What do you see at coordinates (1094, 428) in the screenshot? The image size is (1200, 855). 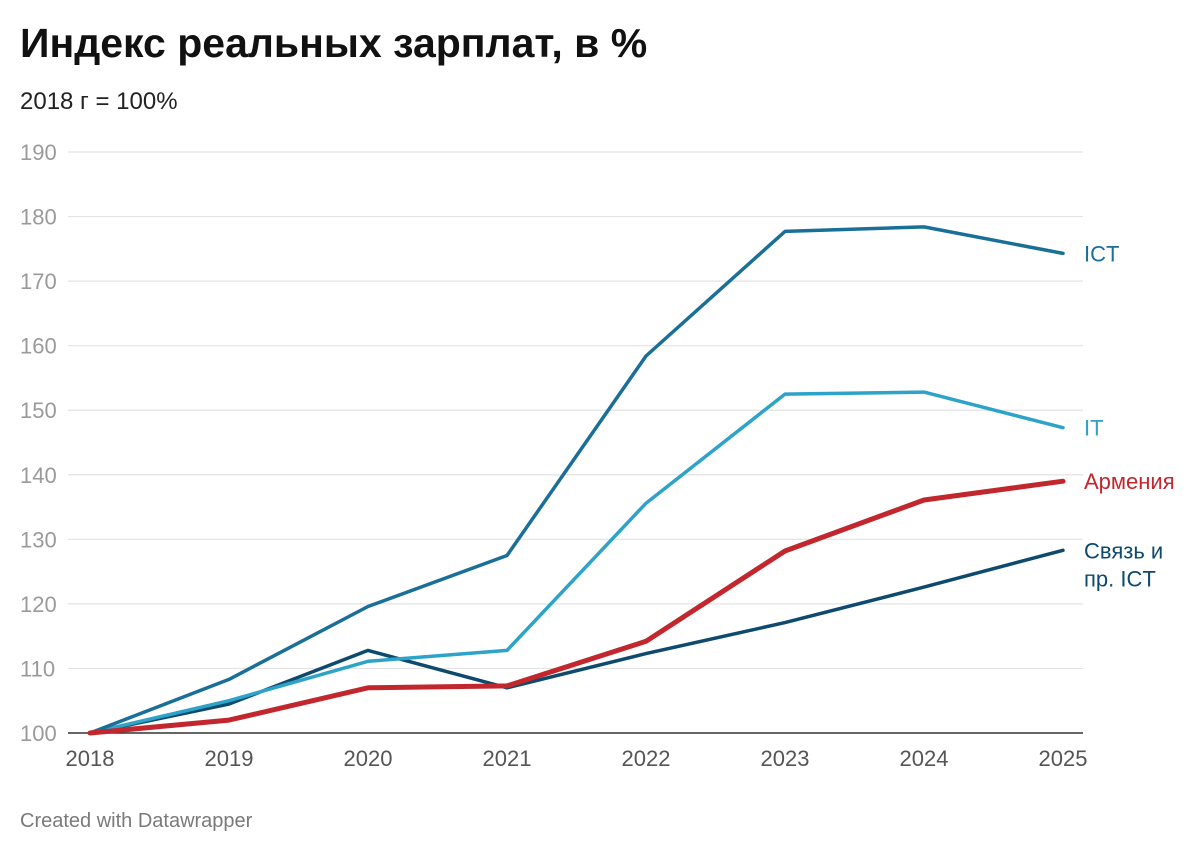 I see `series-label-2: IT` at bounding box center [1094, 428].